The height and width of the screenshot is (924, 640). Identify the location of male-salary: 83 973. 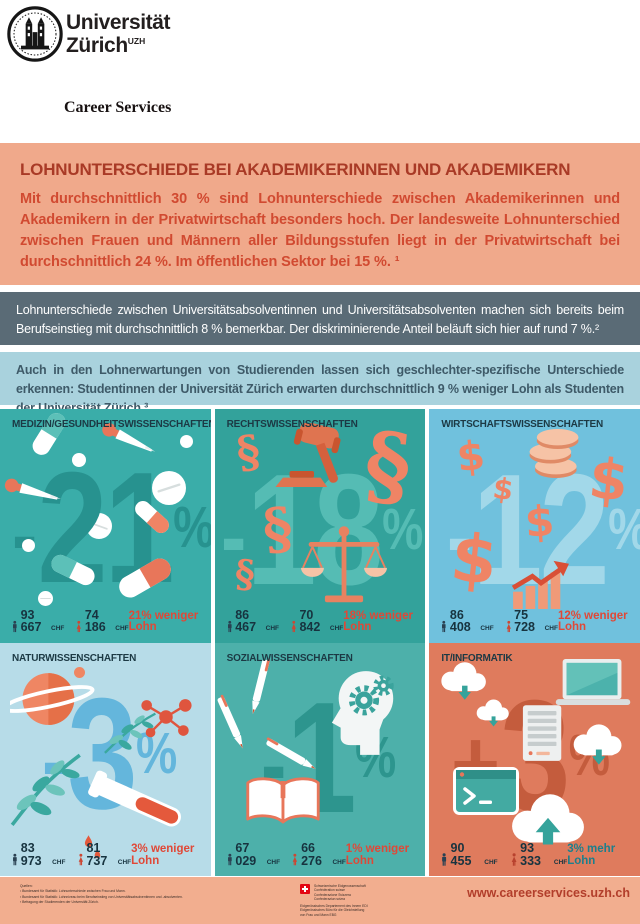
(31, 854).